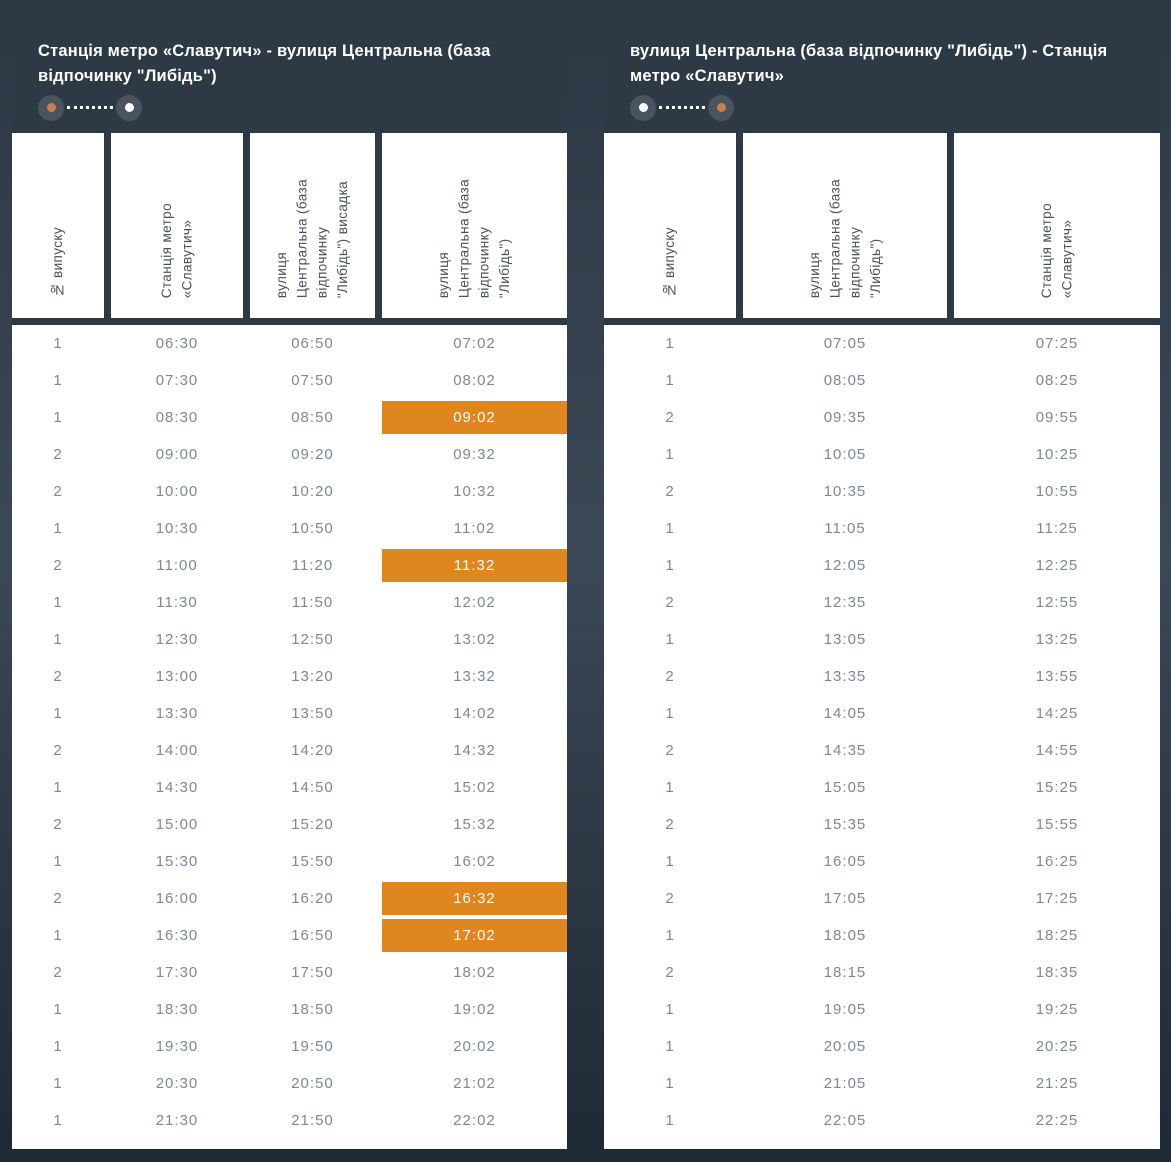 The image size is (1171, 1162). What do you see at coordinates (882, 1120) in the screenshot?
I see `table-row: 1 22:05 22:25` at bounding box center [882, 1120].